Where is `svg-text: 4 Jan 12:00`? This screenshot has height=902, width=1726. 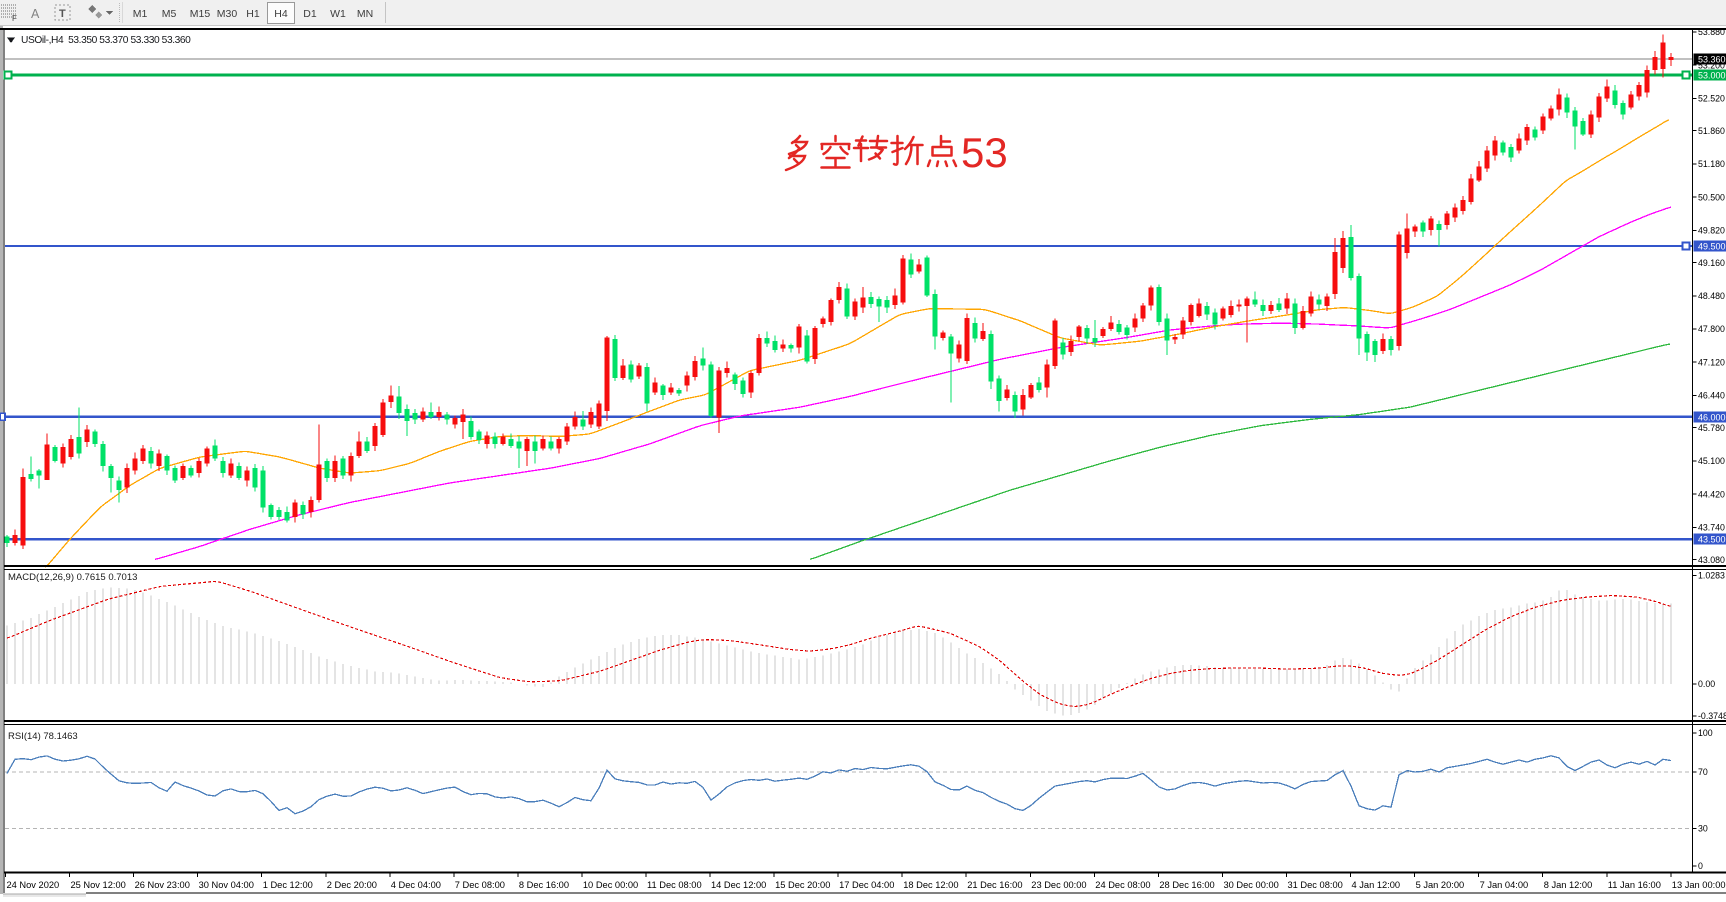
svg-text: 4 Jan 12:00 is located at coordinates (1376, 885).